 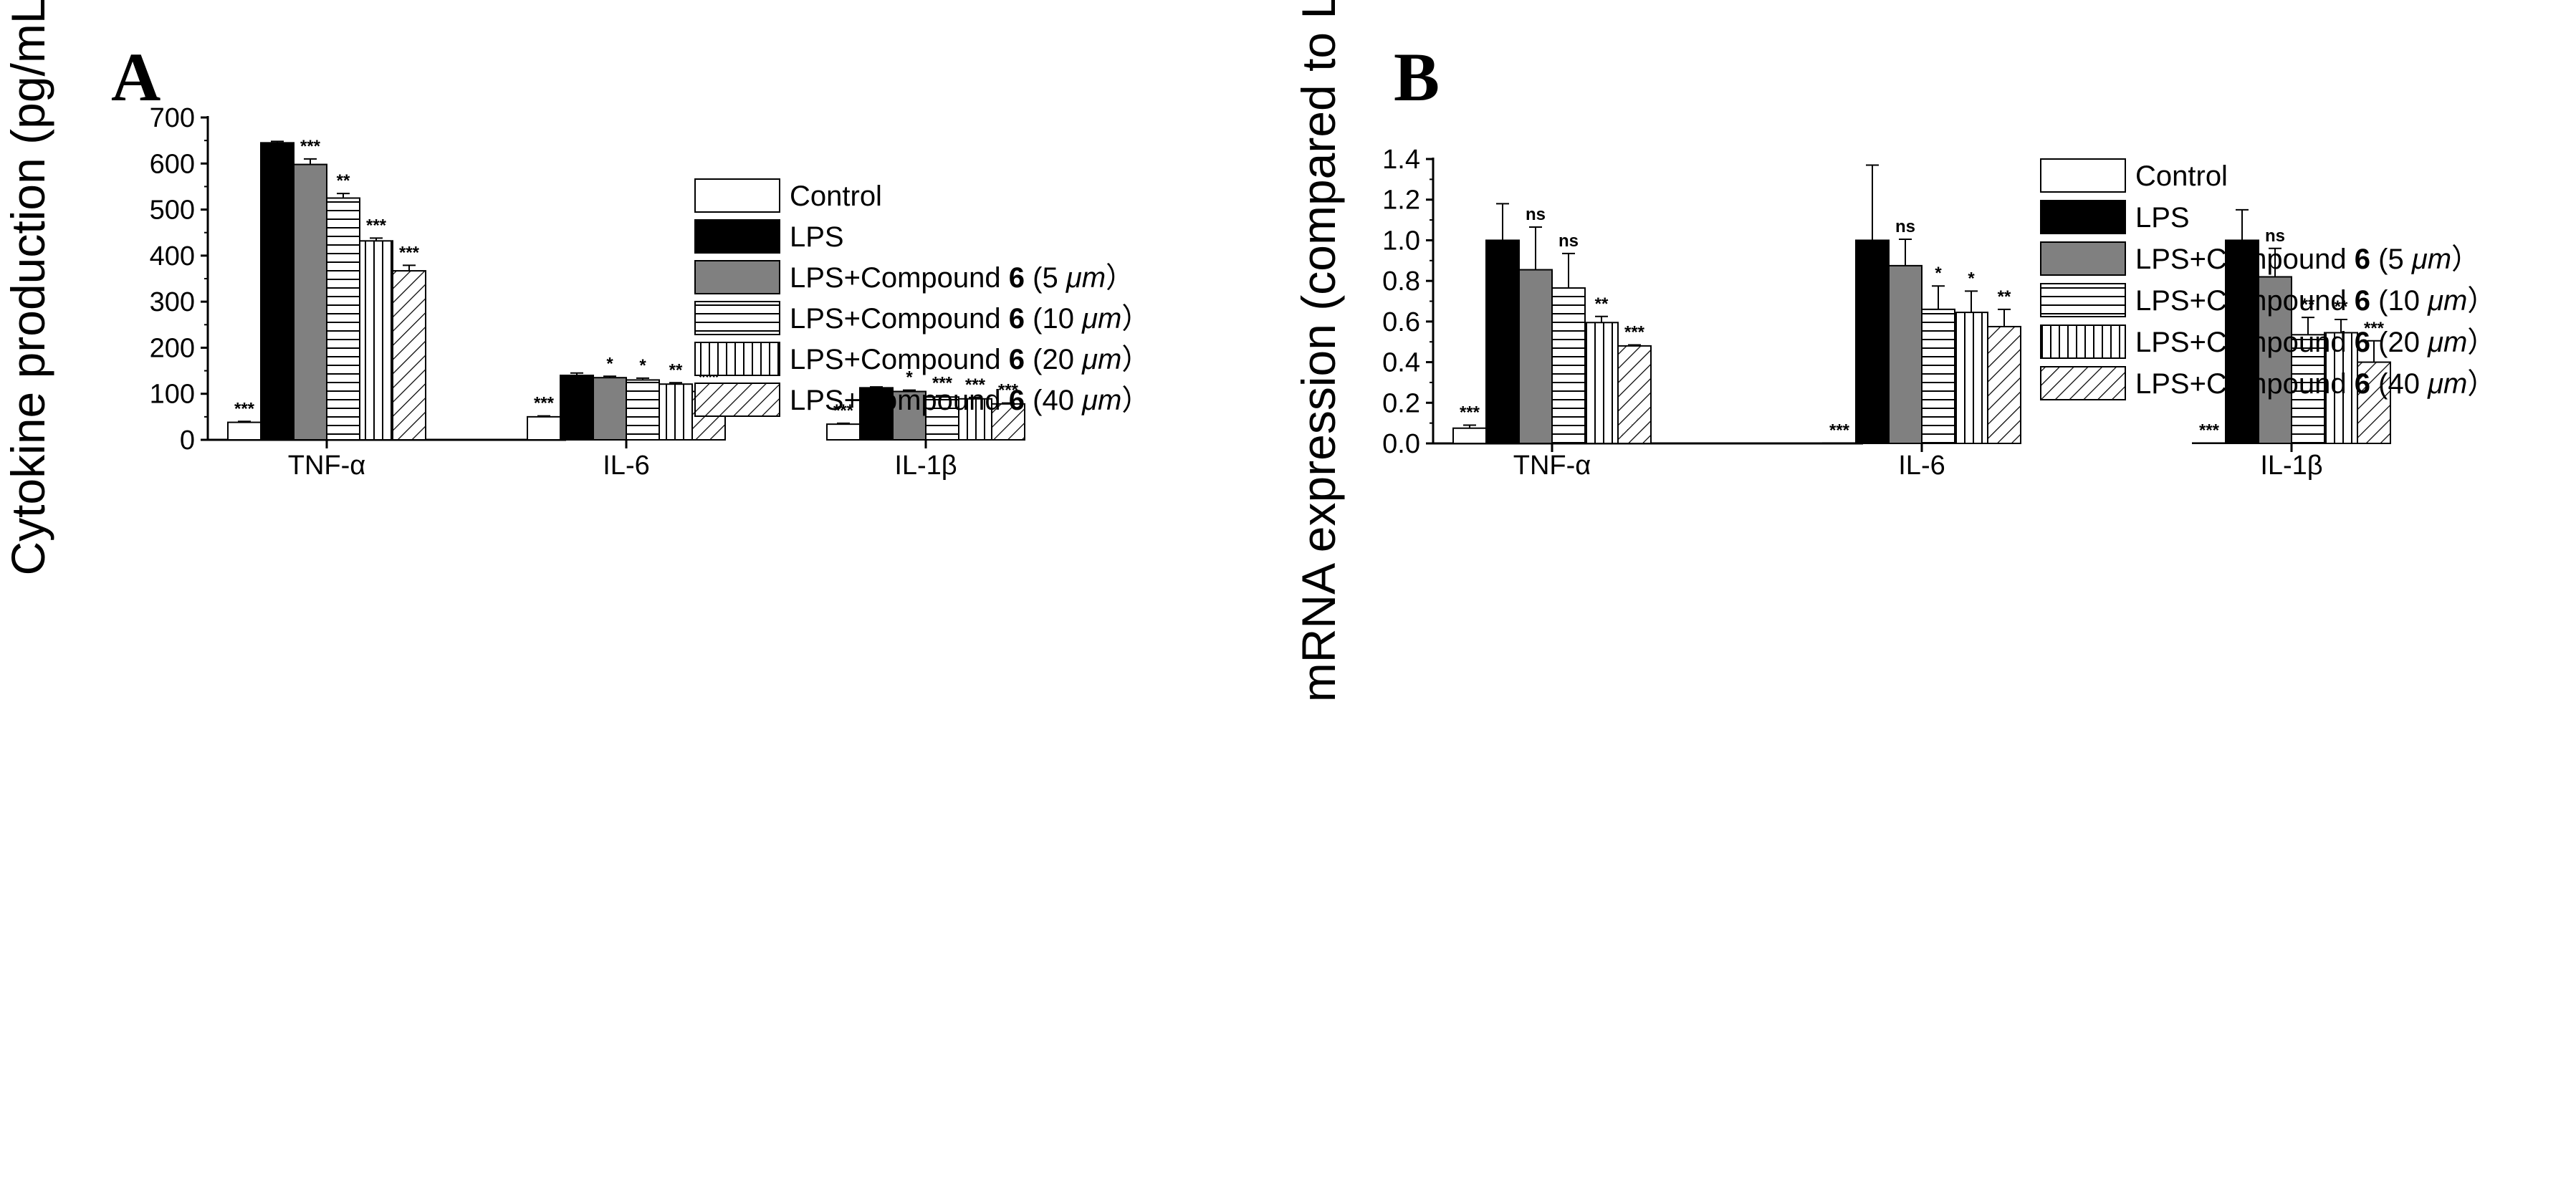 What do you see at coordinates (2083, 175) in the screenshot?
I see `legend-swatch-control` at bounding box center [2083, 175].